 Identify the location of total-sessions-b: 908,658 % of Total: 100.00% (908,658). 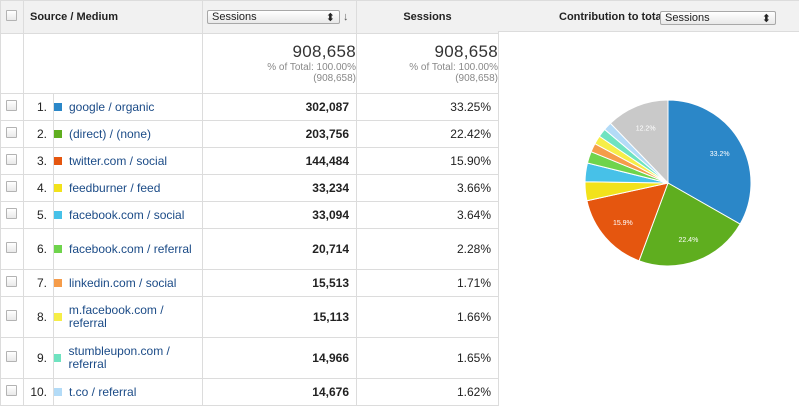
(427, 63).